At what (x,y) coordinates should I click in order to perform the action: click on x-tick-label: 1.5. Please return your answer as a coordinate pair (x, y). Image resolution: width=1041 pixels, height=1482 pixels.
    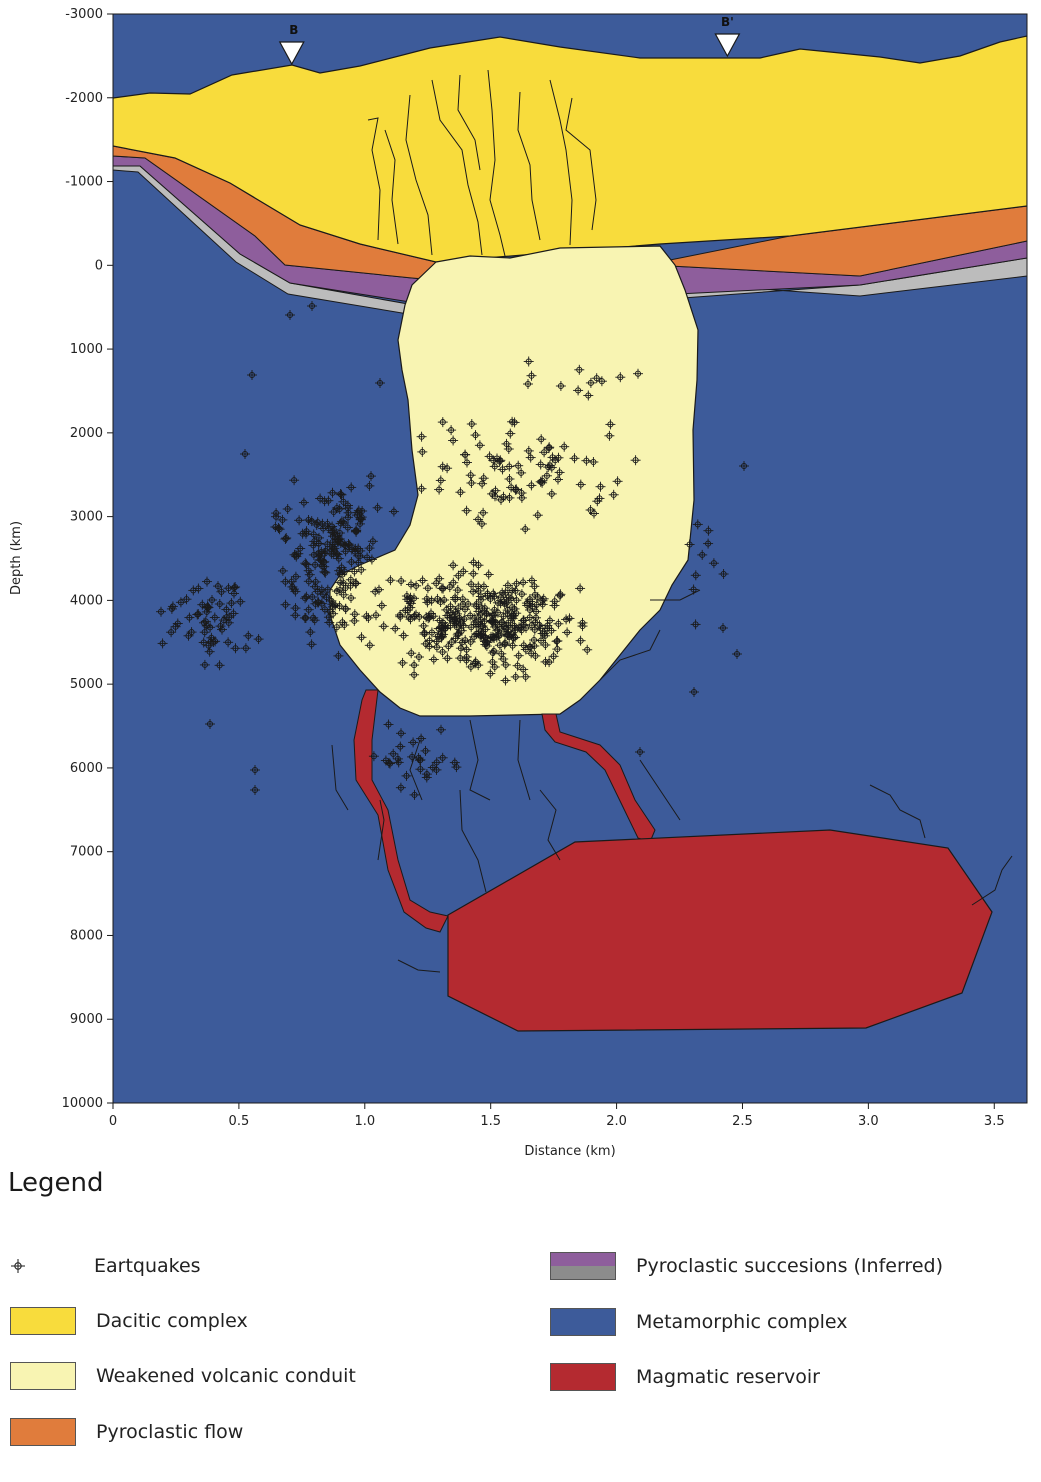
    Looking at the image, I should click on (490, 1121).